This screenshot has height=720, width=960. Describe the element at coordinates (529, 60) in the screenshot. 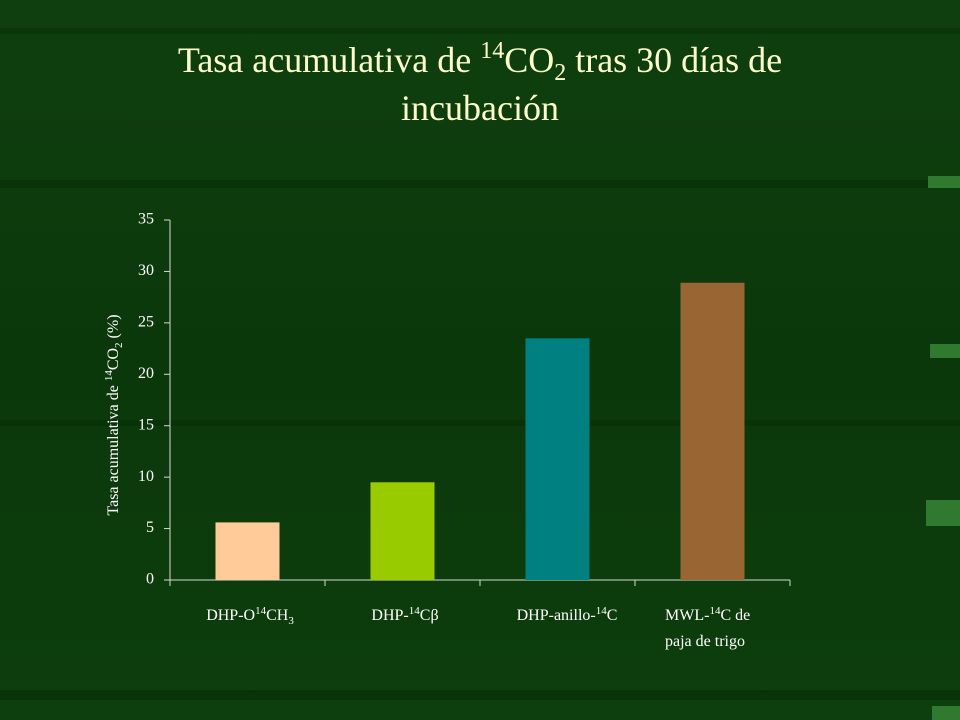

I see `title-text: CO` at that location.